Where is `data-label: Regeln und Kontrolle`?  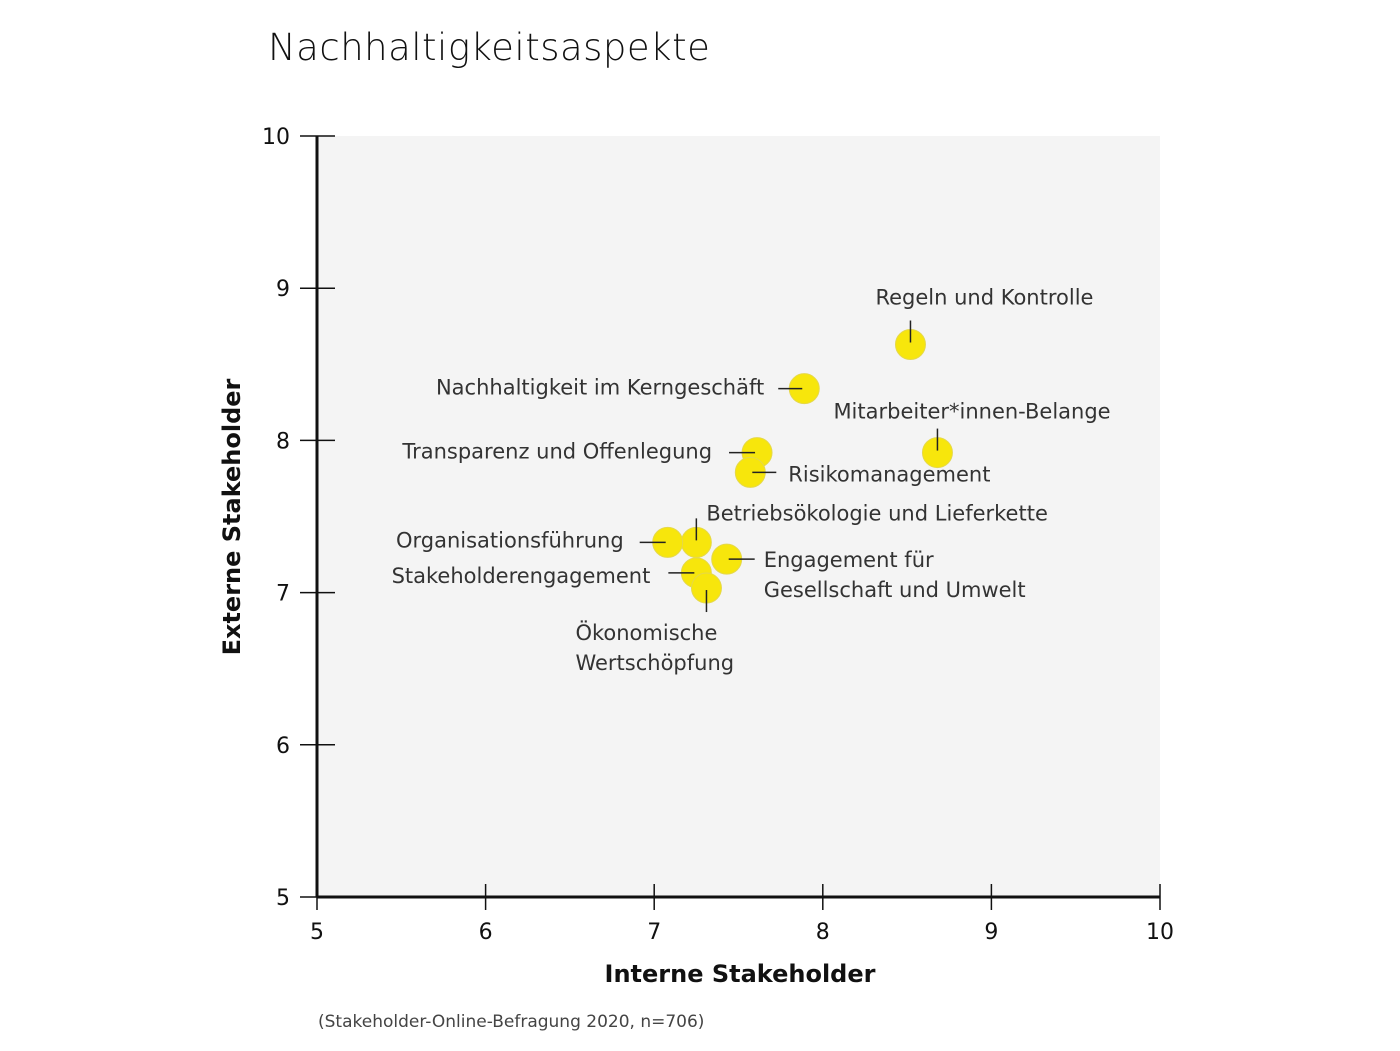 data-label: Regeln und Kontrolle is located at coordinates (984, 298).